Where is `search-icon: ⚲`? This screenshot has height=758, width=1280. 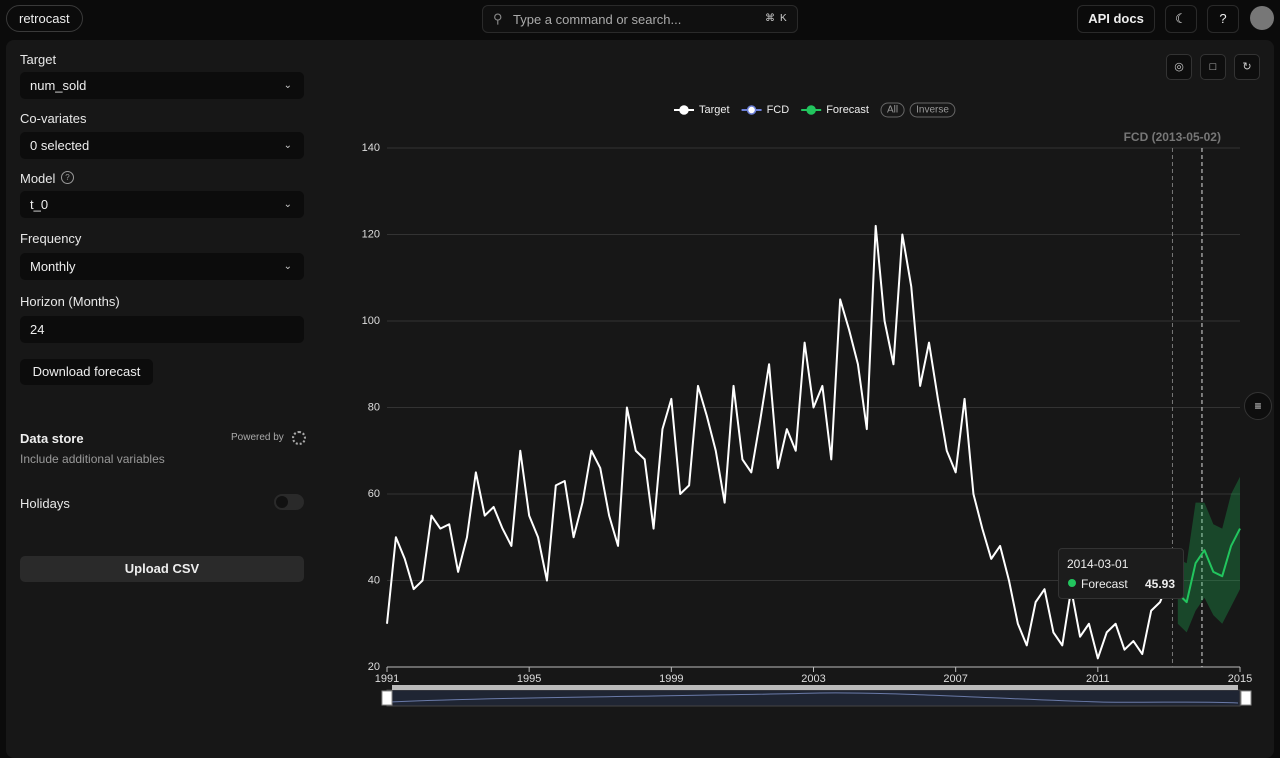 search-icon: ⚲ is located at coordinates (498, 18).